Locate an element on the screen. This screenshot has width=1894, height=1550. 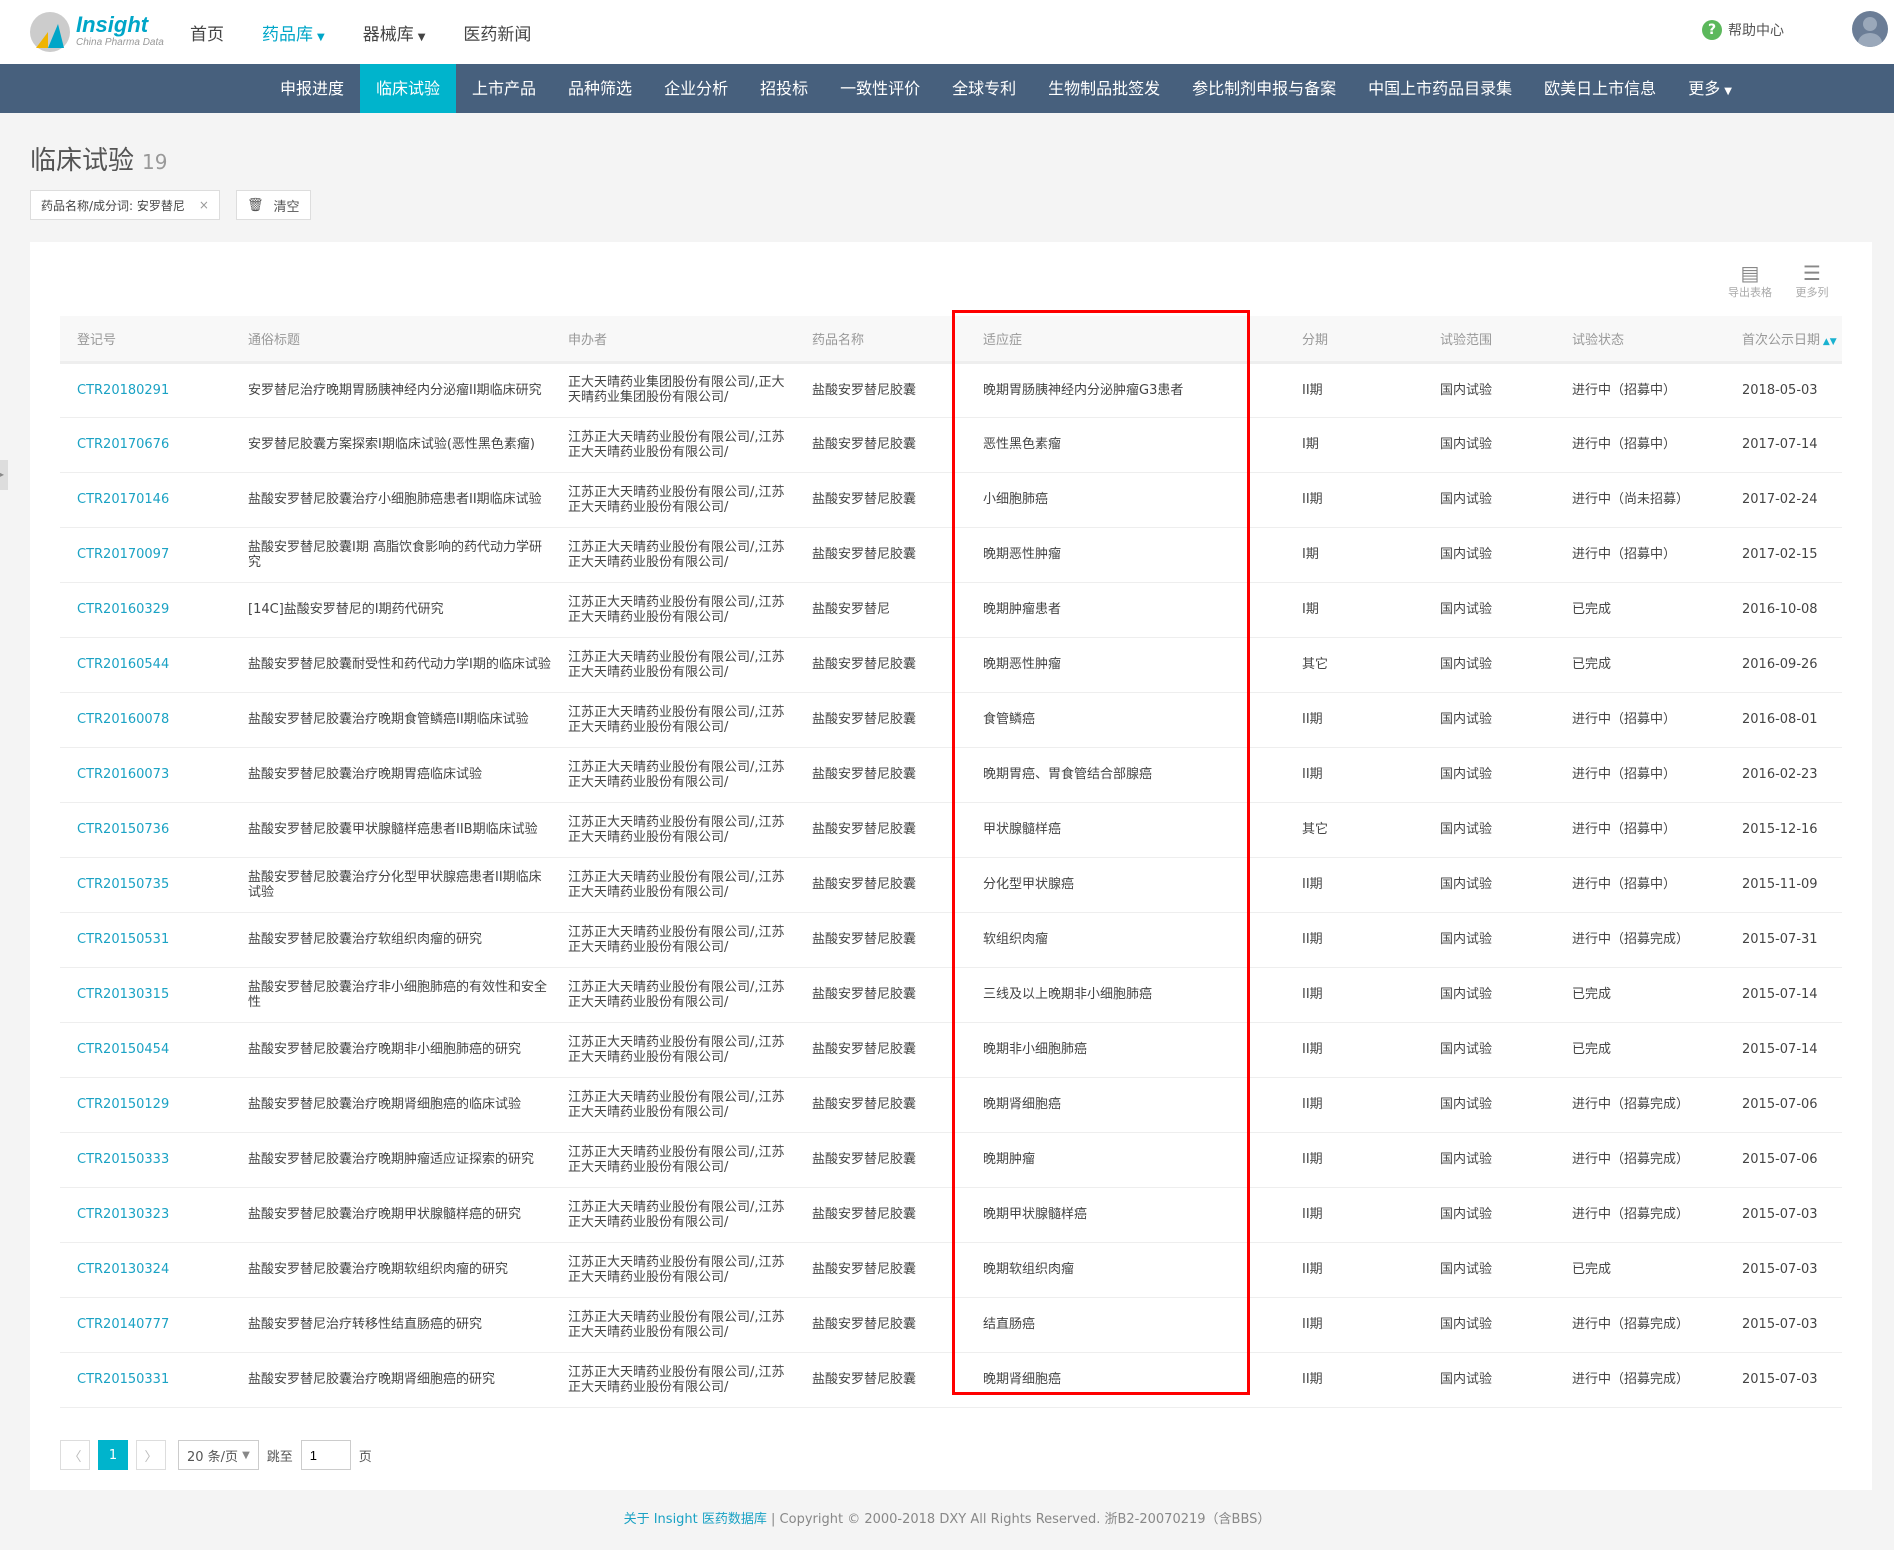
cell-登记号: CTR20170097 is located at coordinates (145, 555).